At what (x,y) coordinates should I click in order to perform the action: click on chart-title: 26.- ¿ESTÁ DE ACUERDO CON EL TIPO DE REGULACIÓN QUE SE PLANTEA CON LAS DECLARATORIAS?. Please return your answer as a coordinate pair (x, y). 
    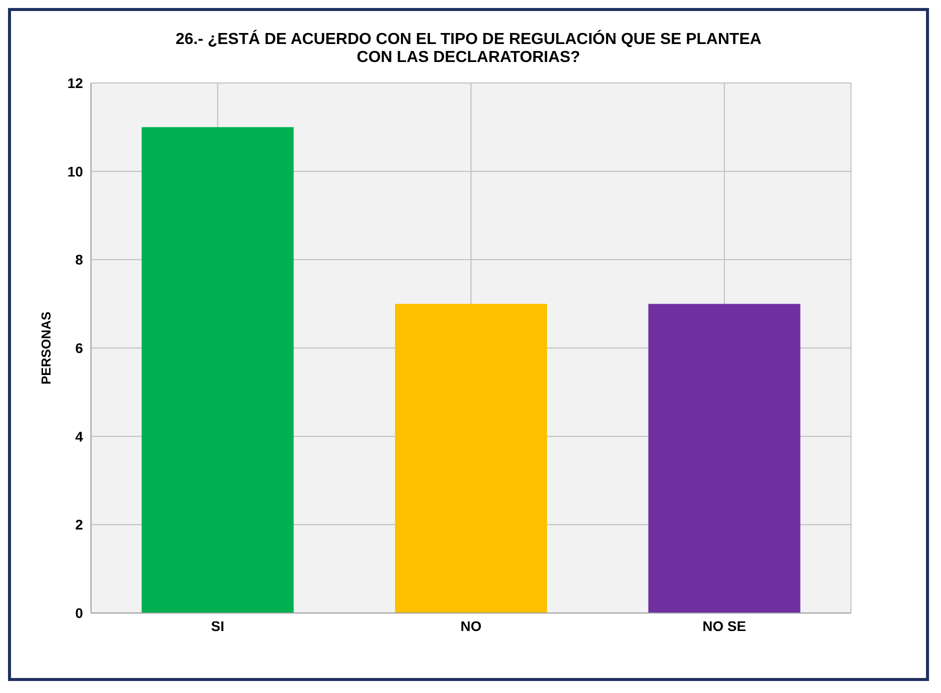
    Looking at the image, I should click on (468, 48).